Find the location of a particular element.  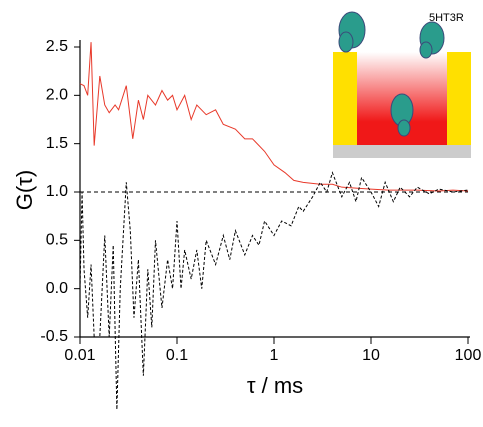

y-tick-label: 2.5 is located at coordinates (57, 46).